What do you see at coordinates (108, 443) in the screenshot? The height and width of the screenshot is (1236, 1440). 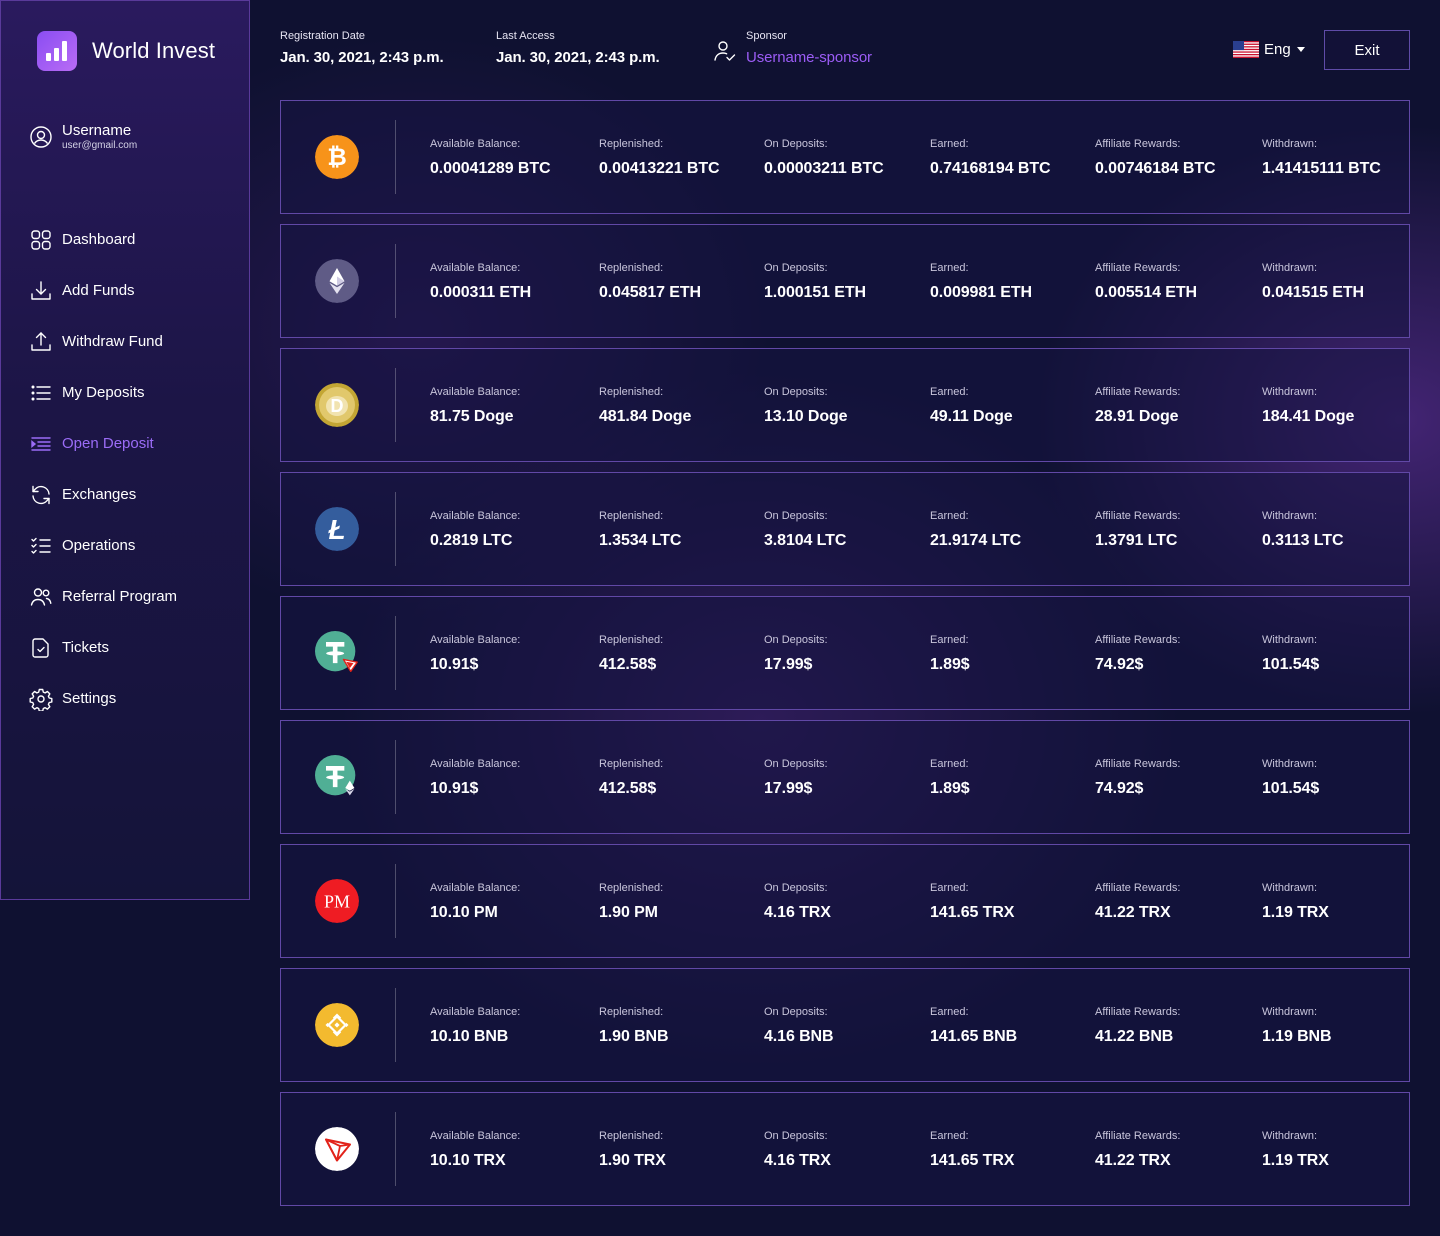 I see `sidebar-item-label: Open Deposit` at bounding box center [108, 443].